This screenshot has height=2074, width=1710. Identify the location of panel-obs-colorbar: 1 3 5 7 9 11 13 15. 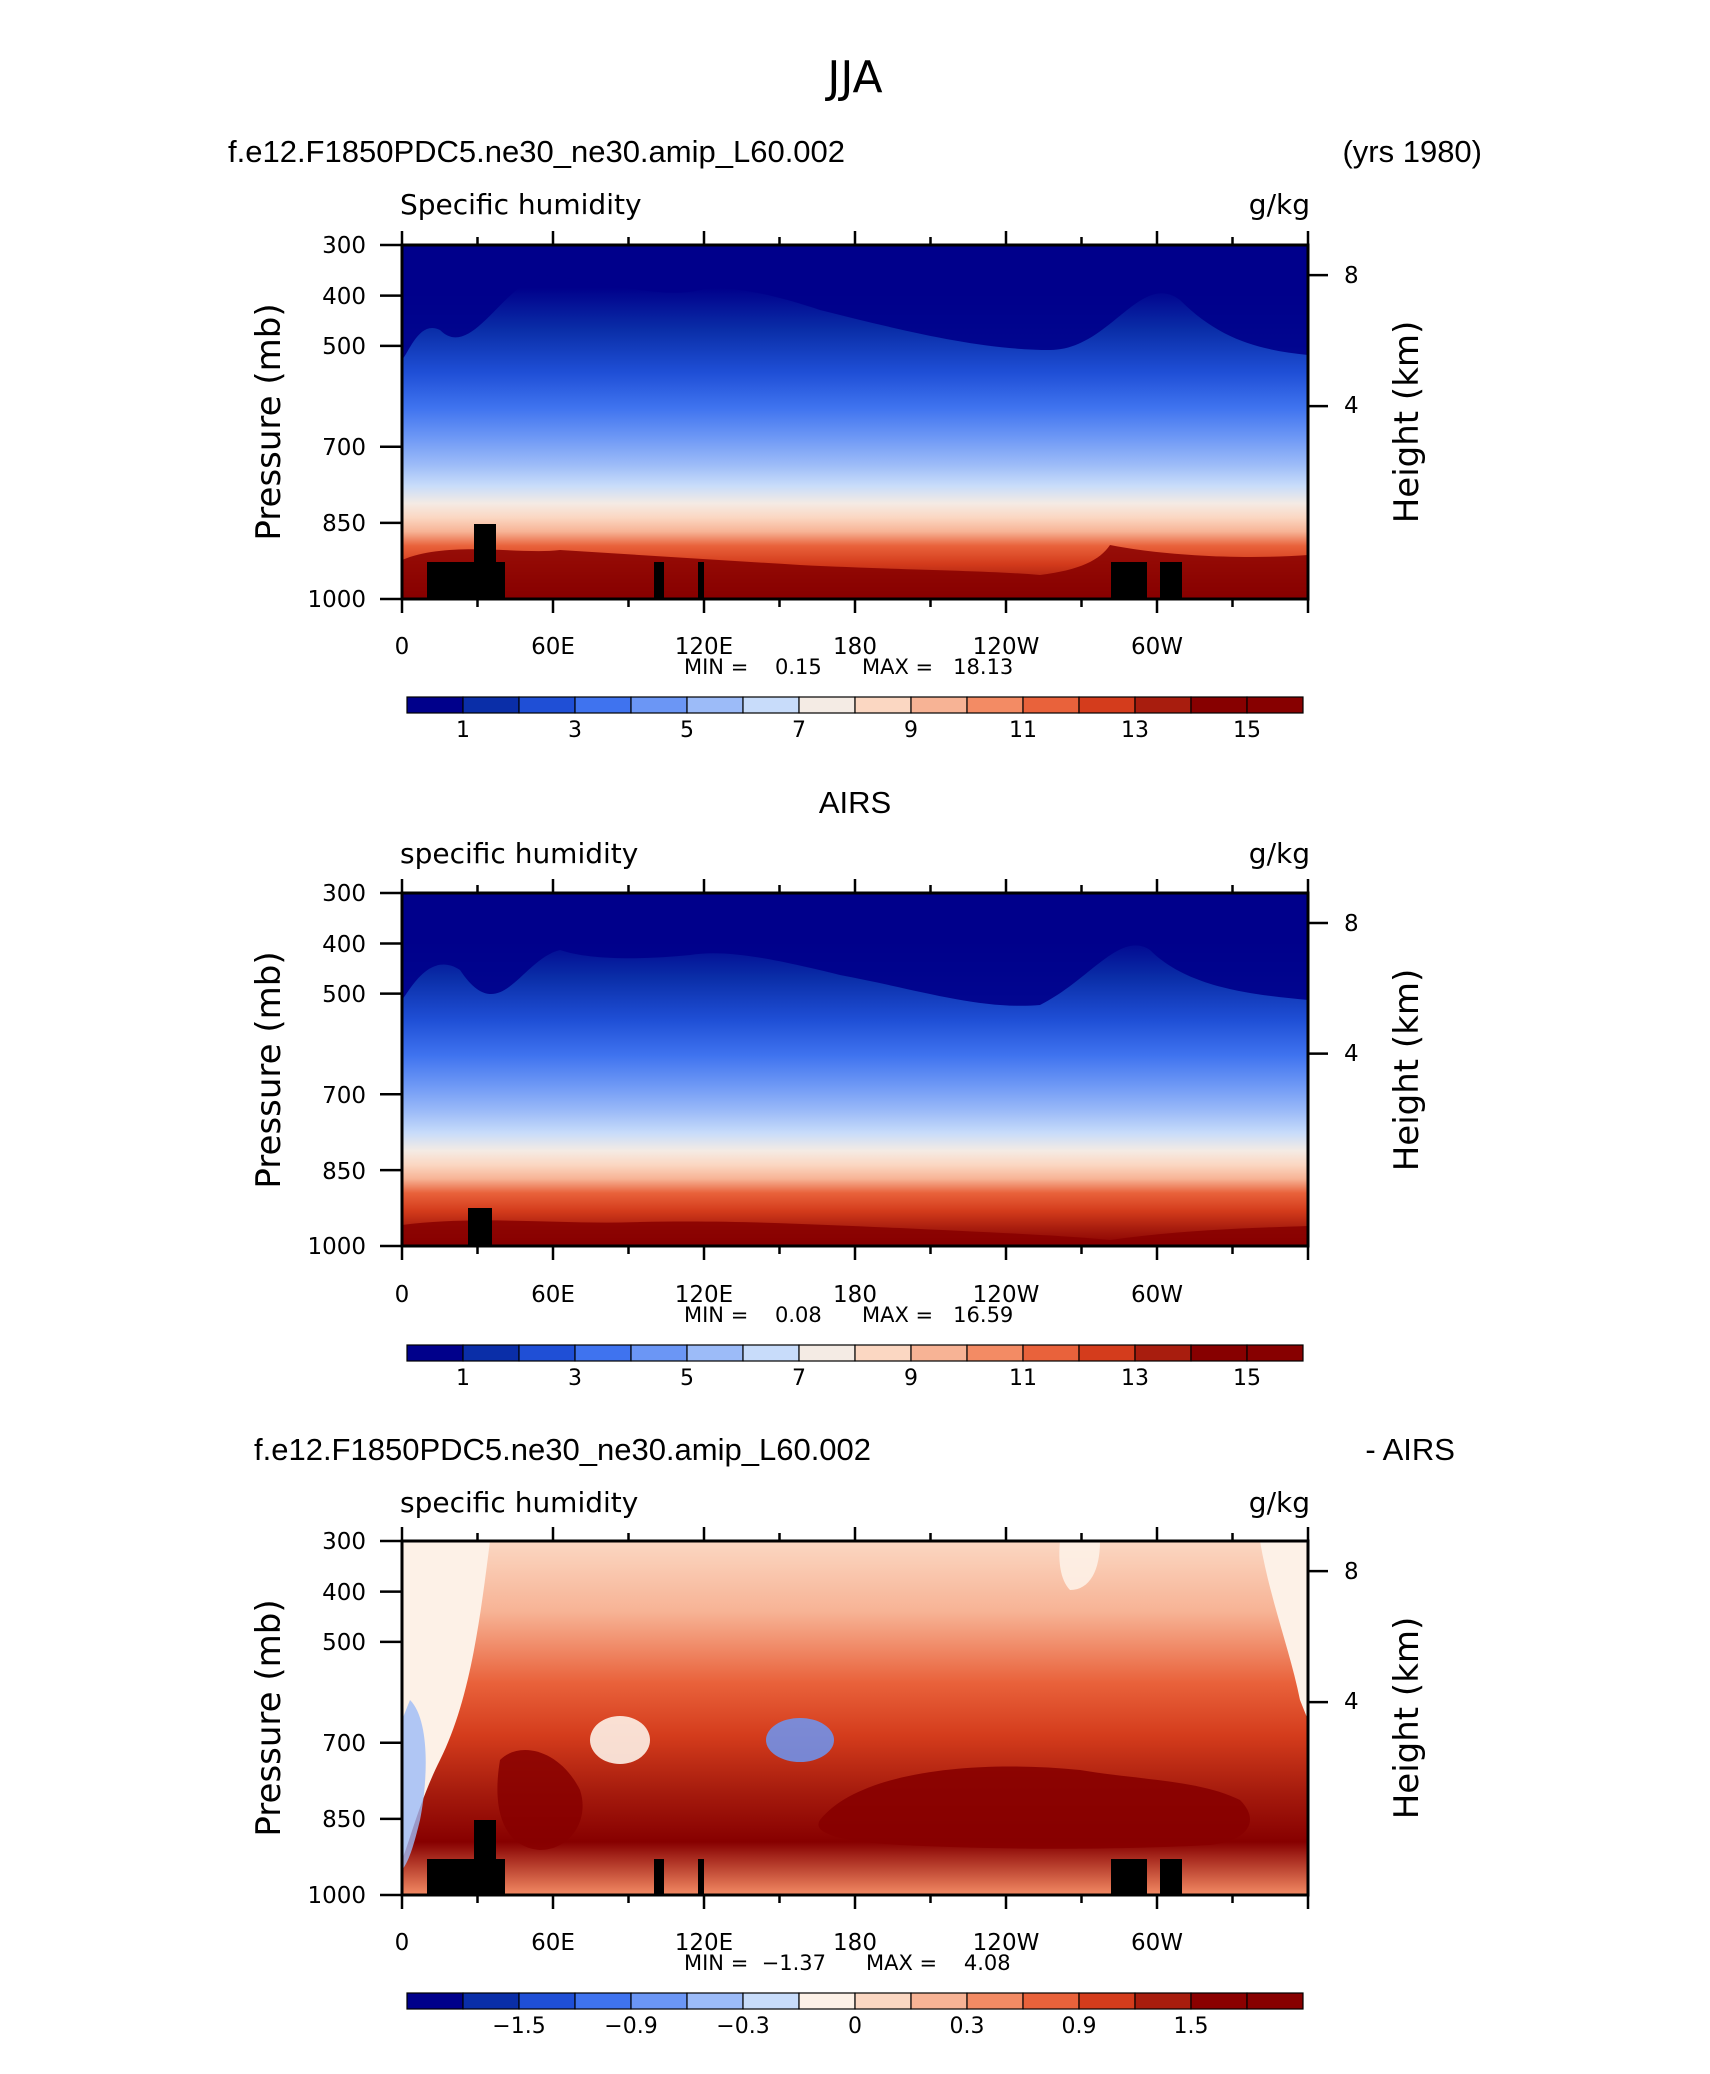
(855, 1367).